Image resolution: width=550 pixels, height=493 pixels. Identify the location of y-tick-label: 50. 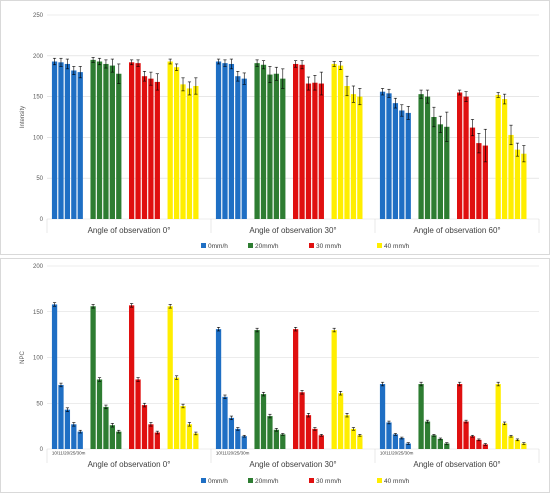
(39, 404).